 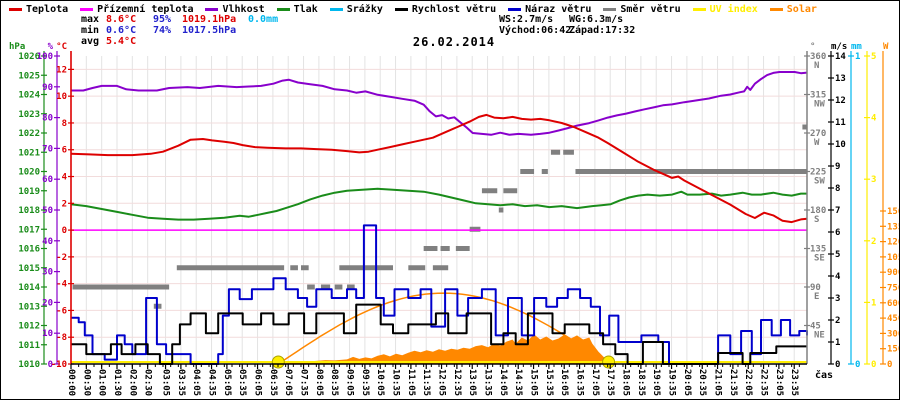 What do you see at coordinates (873, 303) in the screenshot?
I see `uv-tick-label: 1` at bounding box center [873, 303].